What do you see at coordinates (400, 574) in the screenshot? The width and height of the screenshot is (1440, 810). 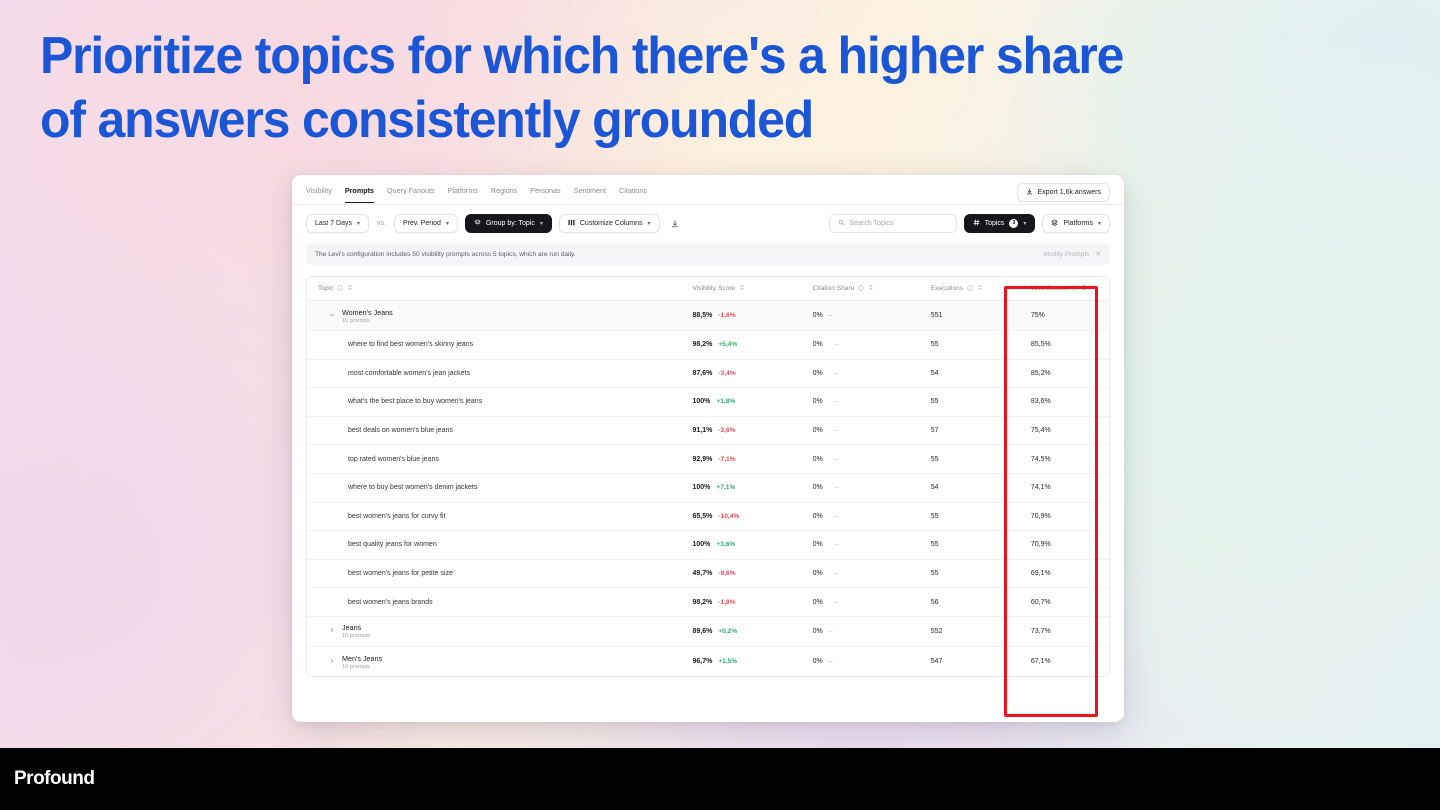 I see `prompt-text: best women's jeans for petite size` at bounding box center [400, 574].